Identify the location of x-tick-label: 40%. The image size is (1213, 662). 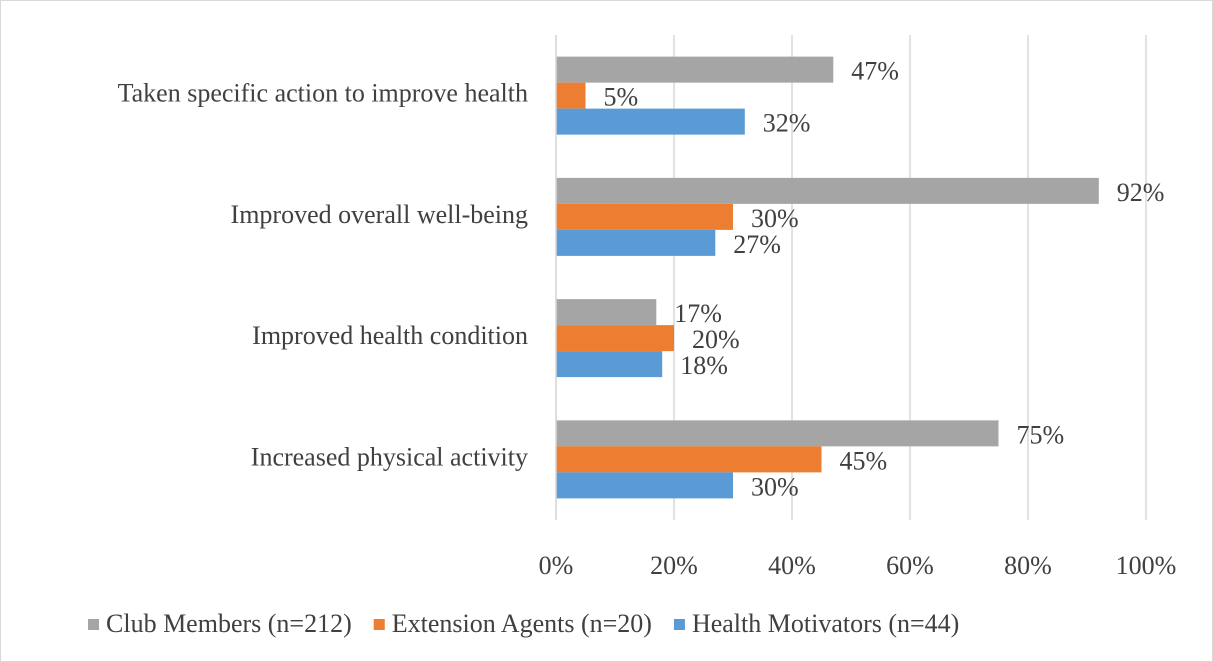
(792, 565).